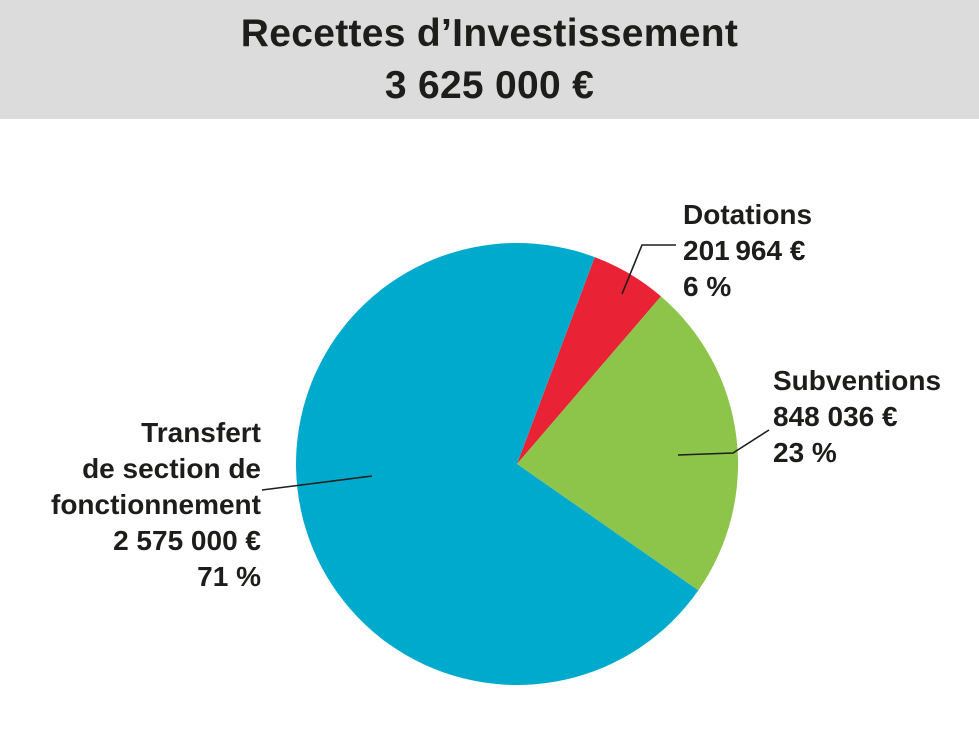 This screenshot has width=979, height=737. Describe the element at coordinates (171, 468) in the screenshot. I see `slice-name-transfert-line2: de section de` at that location.